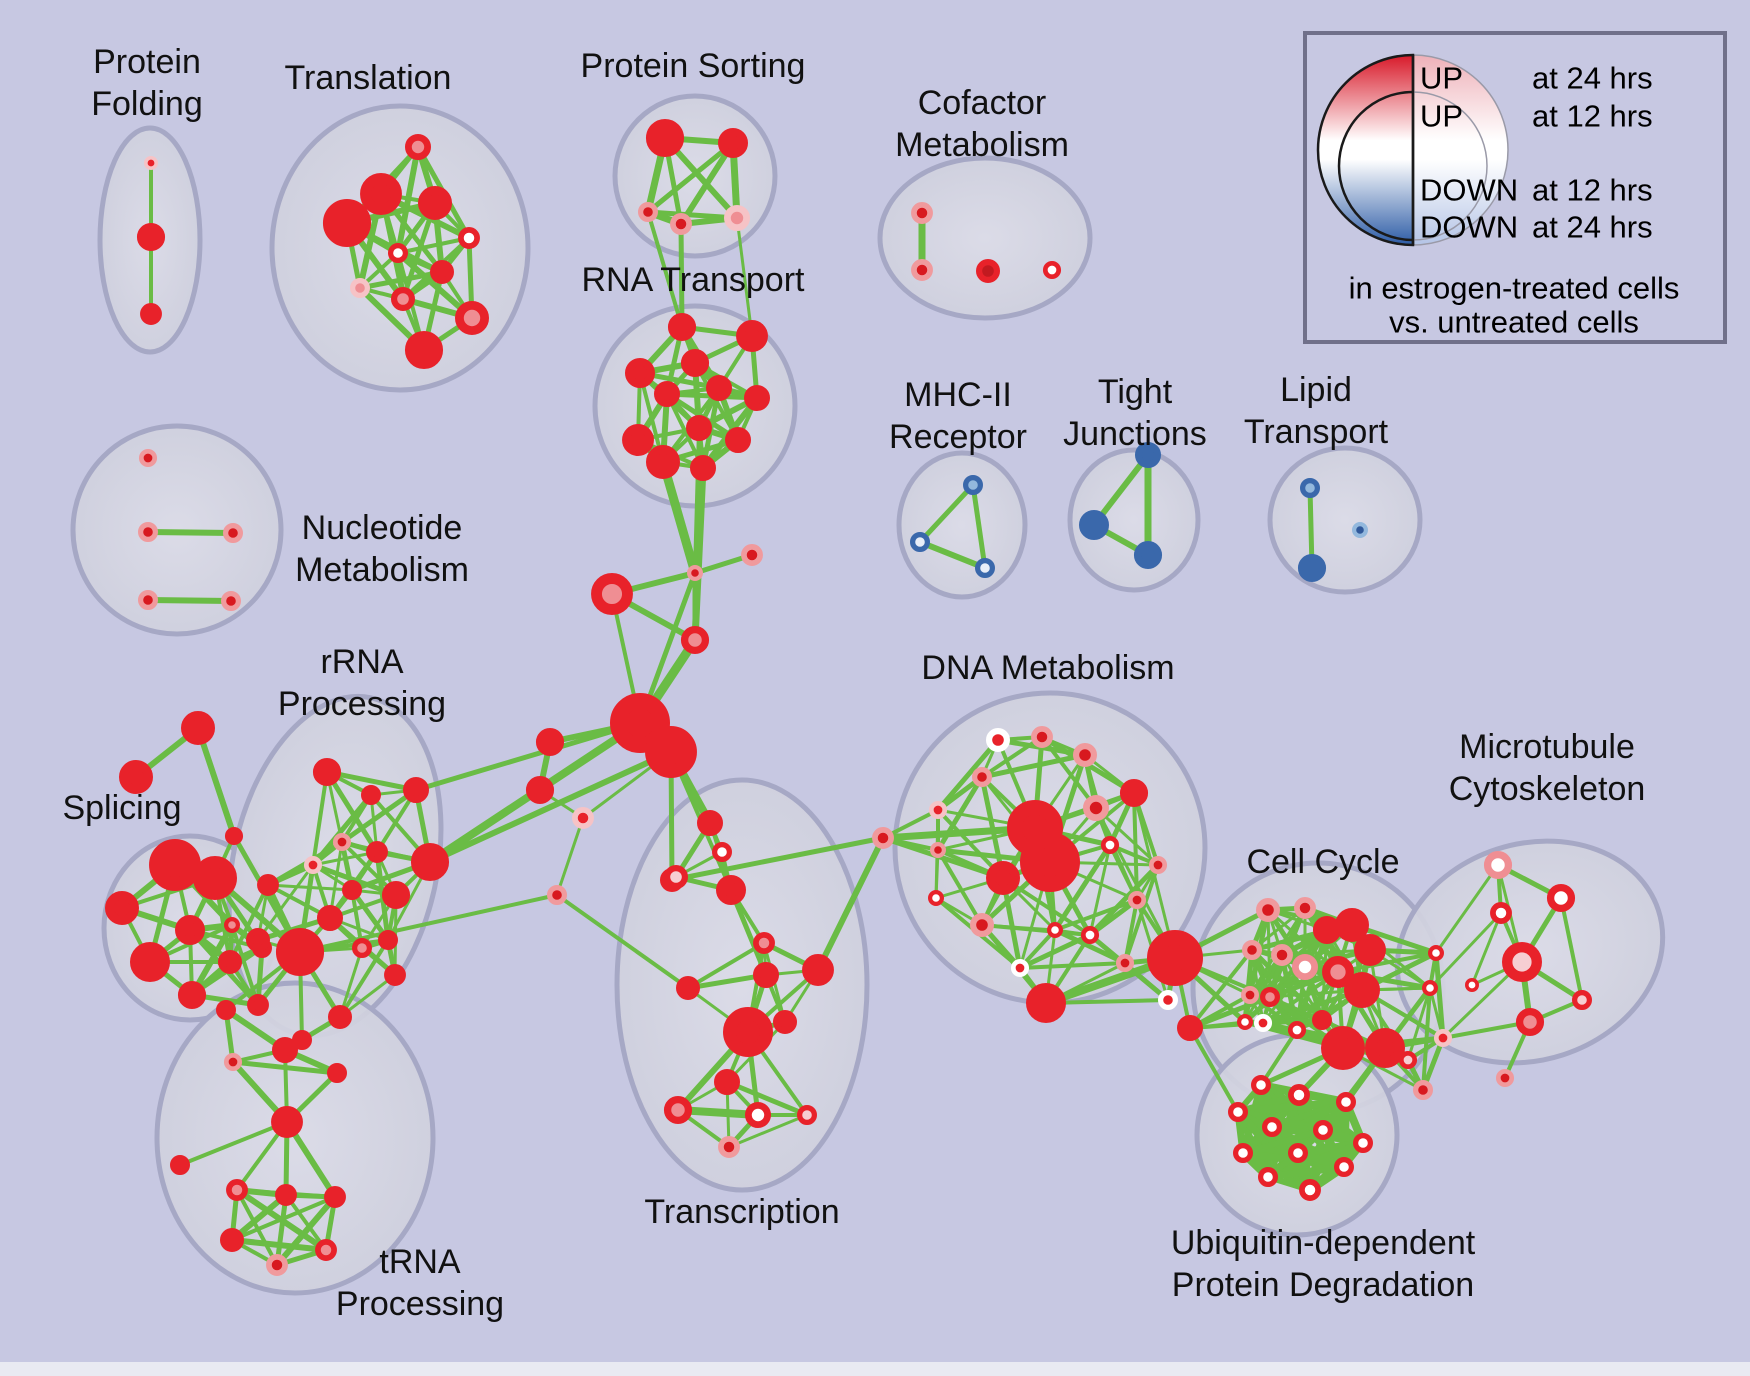 The image size is (1750, 1376). I want to click on cluster-label-cell_cycle-line1: Cell Cycle, so click(1322, 862).